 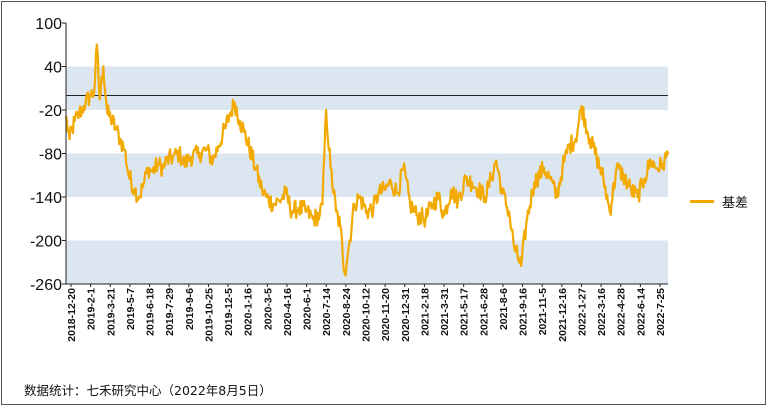 I want to click on x-tick-label: 2020-7-14, so click(x=327, y=312).